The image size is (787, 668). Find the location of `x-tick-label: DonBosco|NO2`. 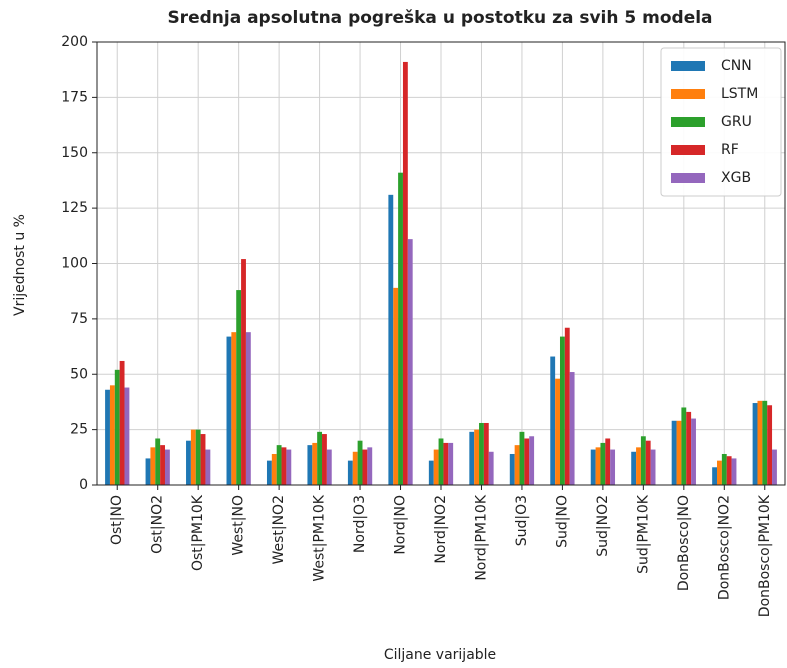

x-tick-label: DonBosco|NO2 is located at coordinates (724, 547).